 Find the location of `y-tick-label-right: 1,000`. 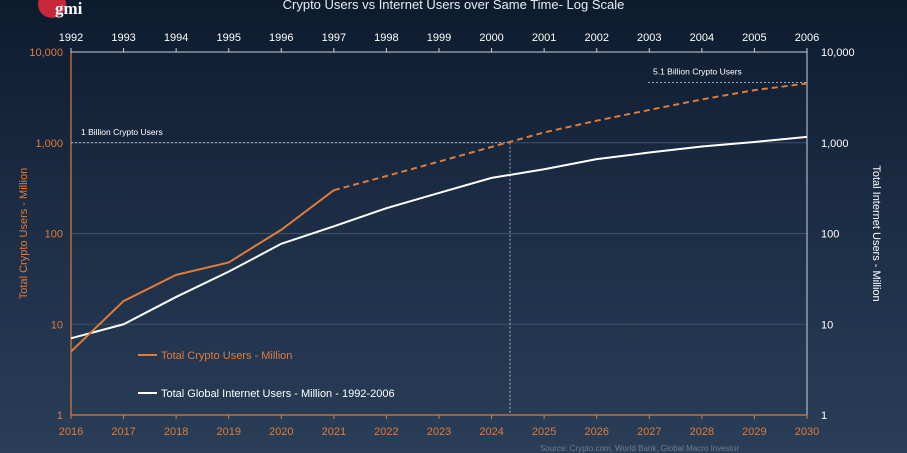

y-tick-label-right: 1,000 is located at coordinates (835, 144).